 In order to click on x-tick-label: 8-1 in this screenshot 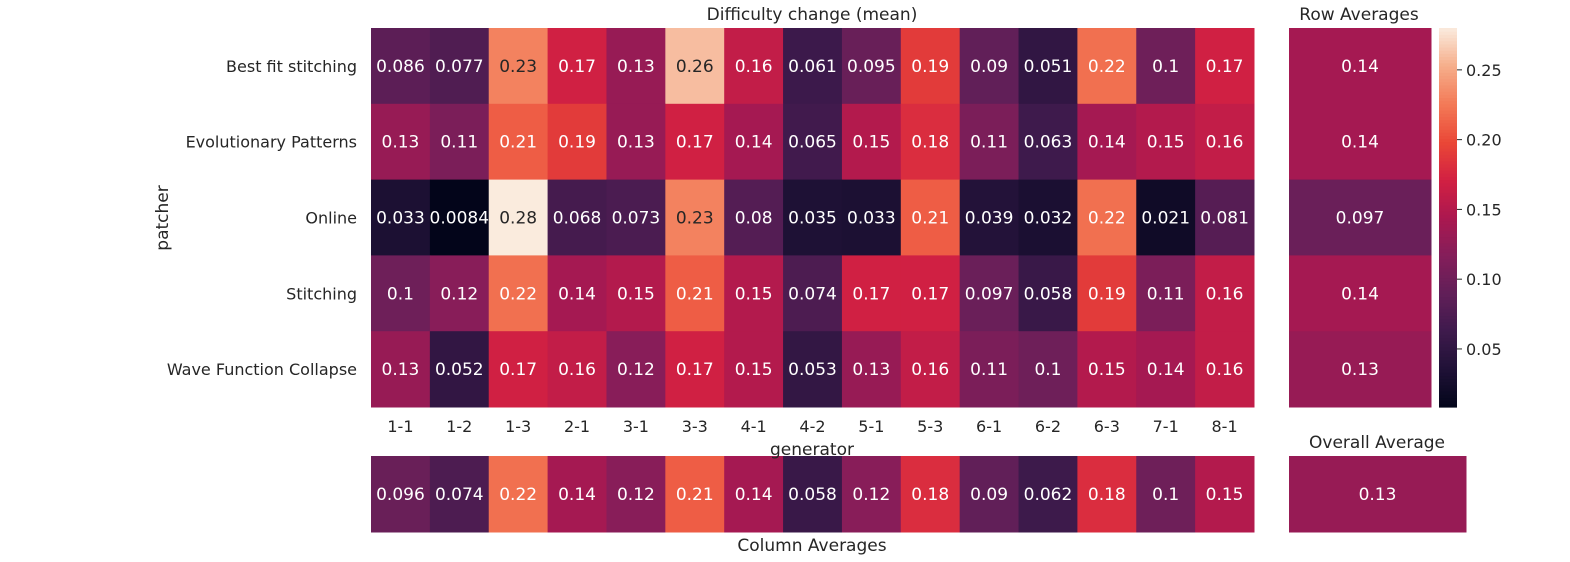, I will do `click(1224, 426)`.